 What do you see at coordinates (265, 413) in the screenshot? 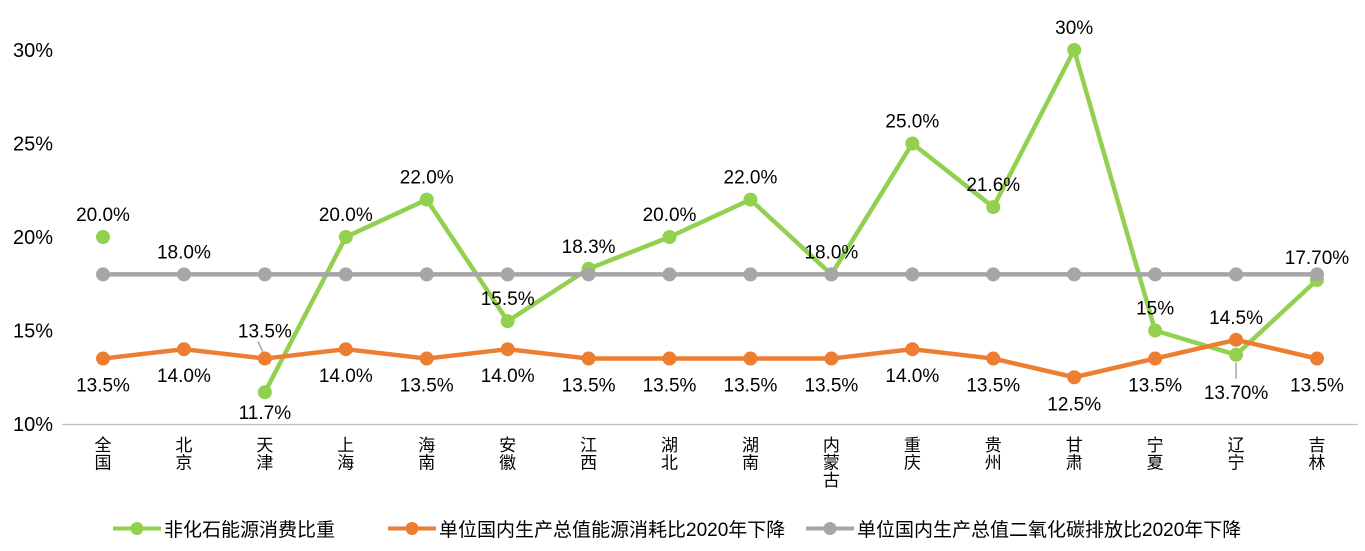
I see `data-label: 11.7%` at bounding box center [265, 413].